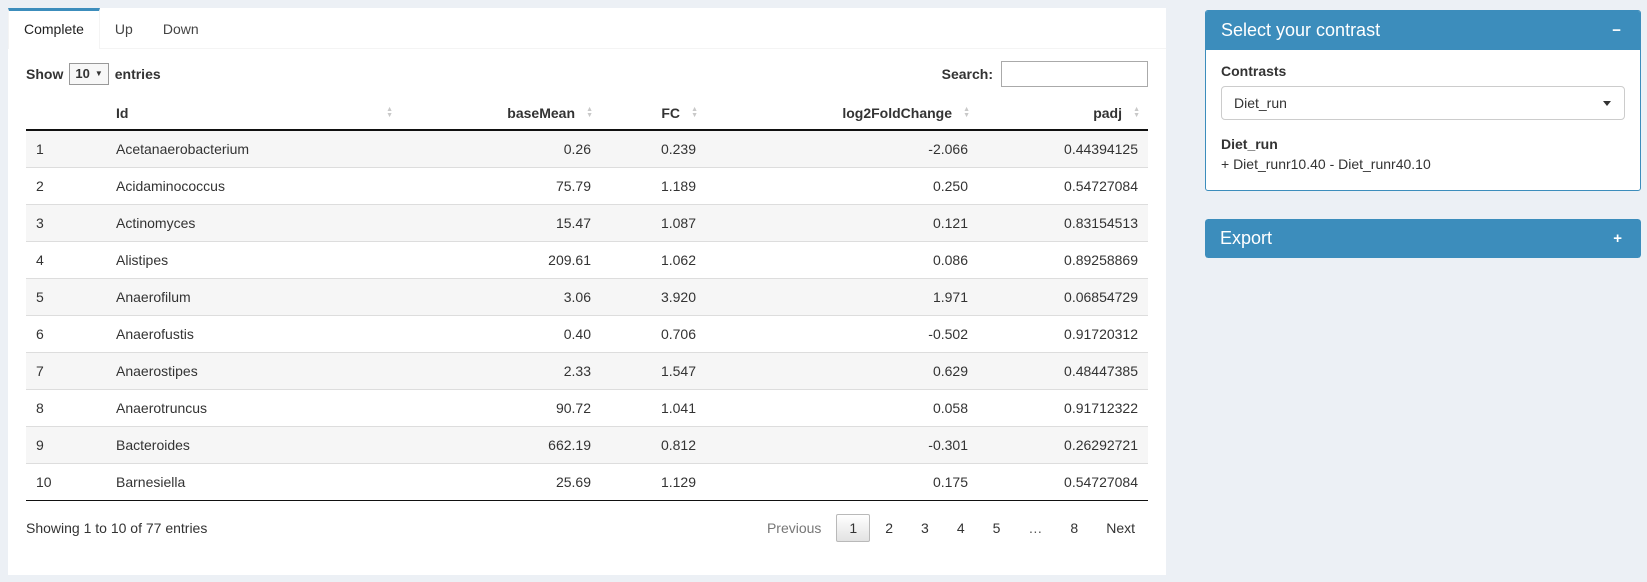 The image size is (1647, 582). Describe the element at coordinates (89, 74) in the screenshot. I see `entries-length-select: 10 ▼` at that location.